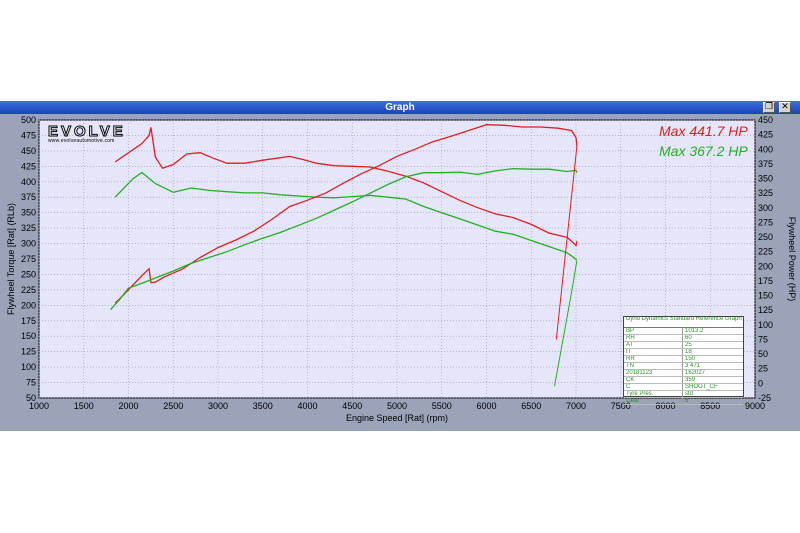  Describe the element at coordinates (653, 394) in the screenshot. I see `info-key: Tyre Pres.` at that location.